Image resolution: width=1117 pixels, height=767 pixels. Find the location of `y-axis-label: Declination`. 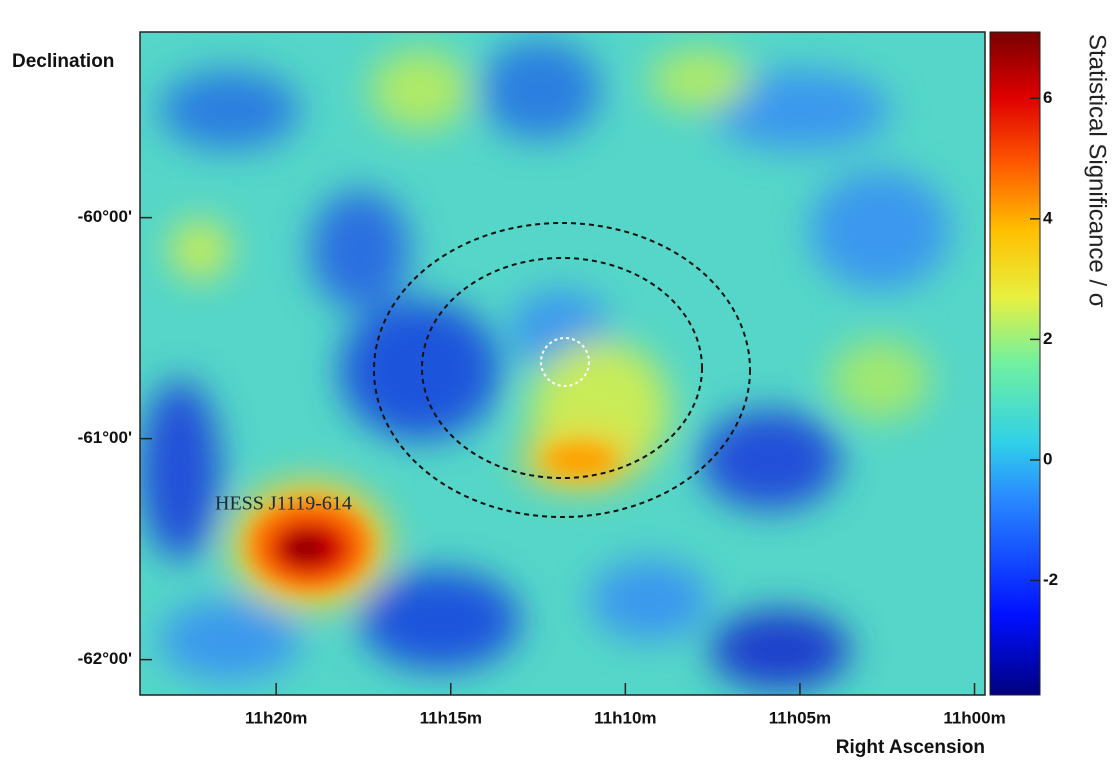

y-axis-label: Declination is located at coordinates (63, 61).